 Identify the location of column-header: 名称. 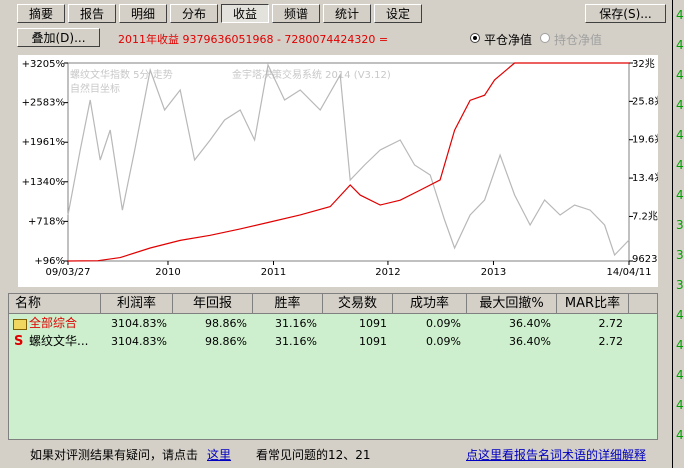
(55, 303).